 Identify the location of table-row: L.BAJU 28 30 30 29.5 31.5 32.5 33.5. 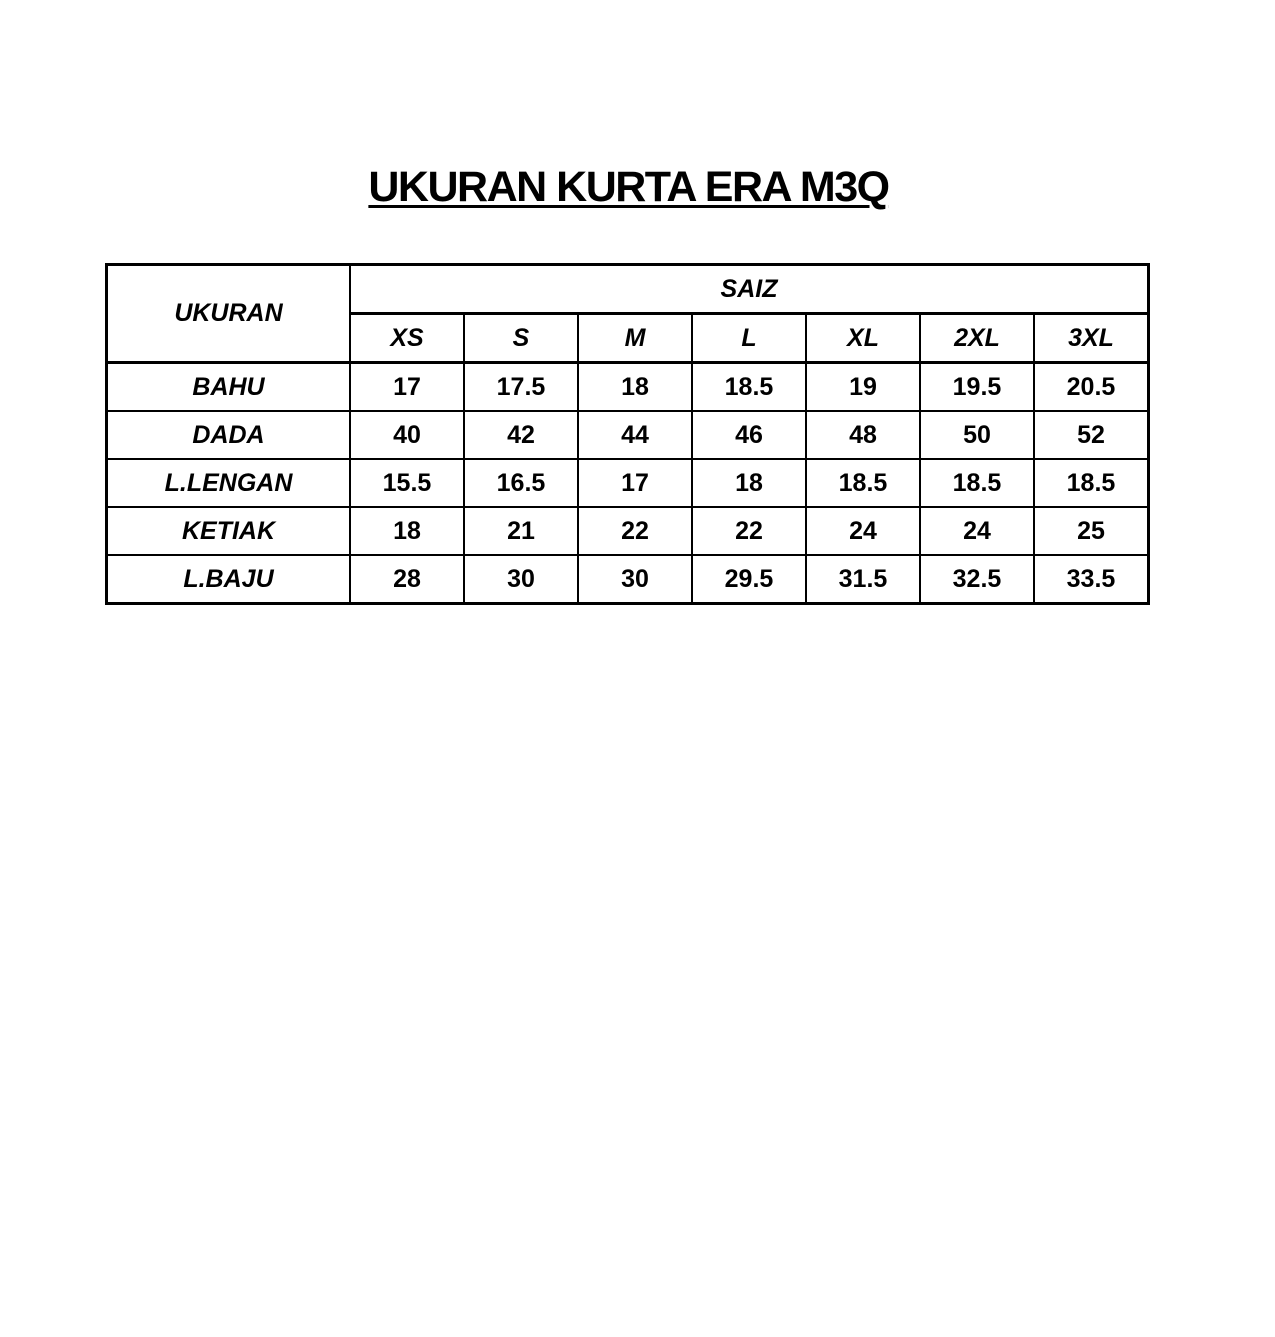
(627, 579).